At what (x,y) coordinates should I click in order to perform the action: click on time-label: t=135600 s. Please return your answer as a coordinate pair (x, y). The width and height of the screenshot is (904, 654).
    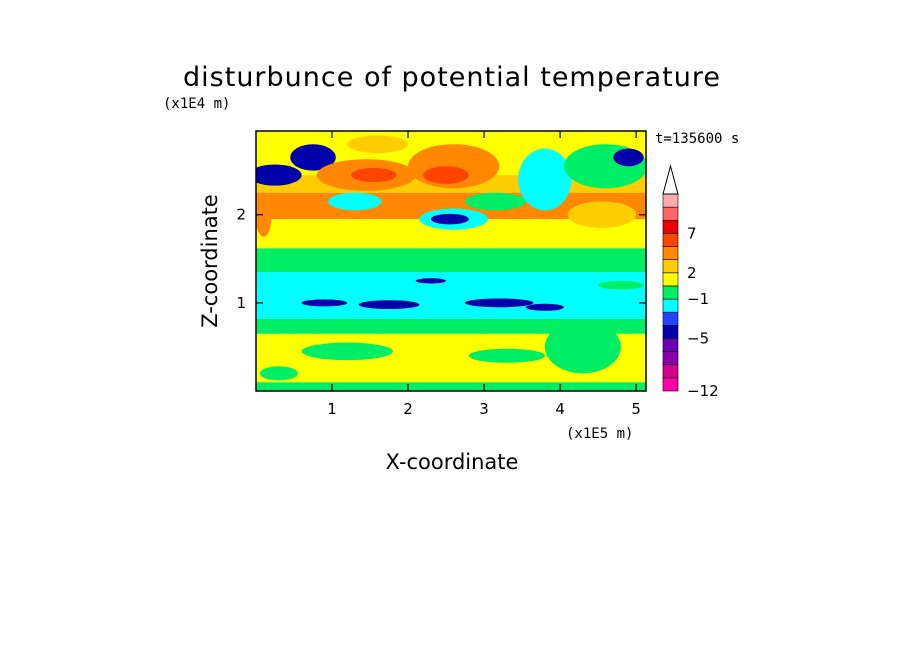
    Looking at the image, I should click on (697, 139).